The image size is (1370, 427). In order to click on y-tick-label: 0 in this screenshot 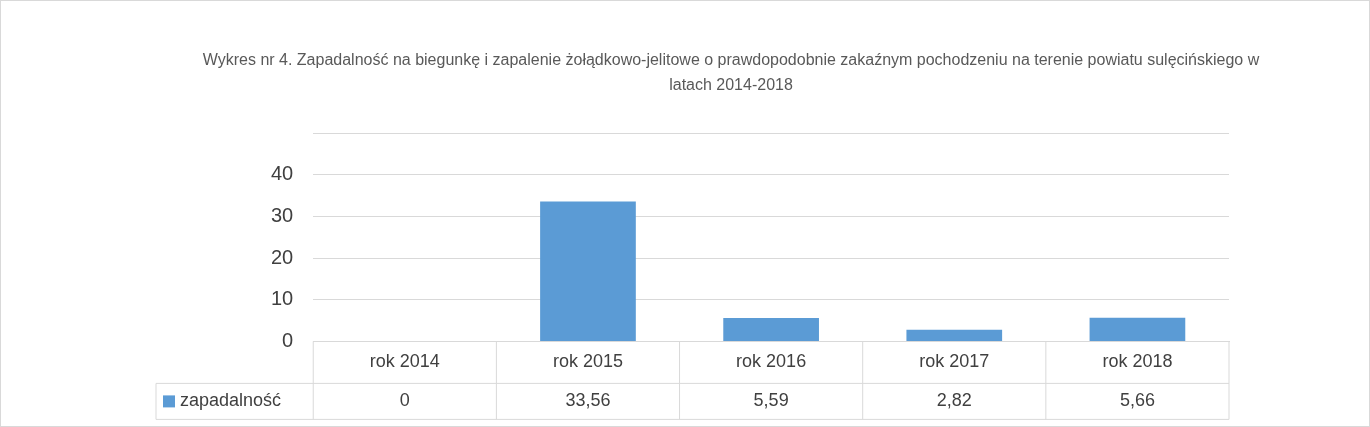, I will do `click(288, 339)`.